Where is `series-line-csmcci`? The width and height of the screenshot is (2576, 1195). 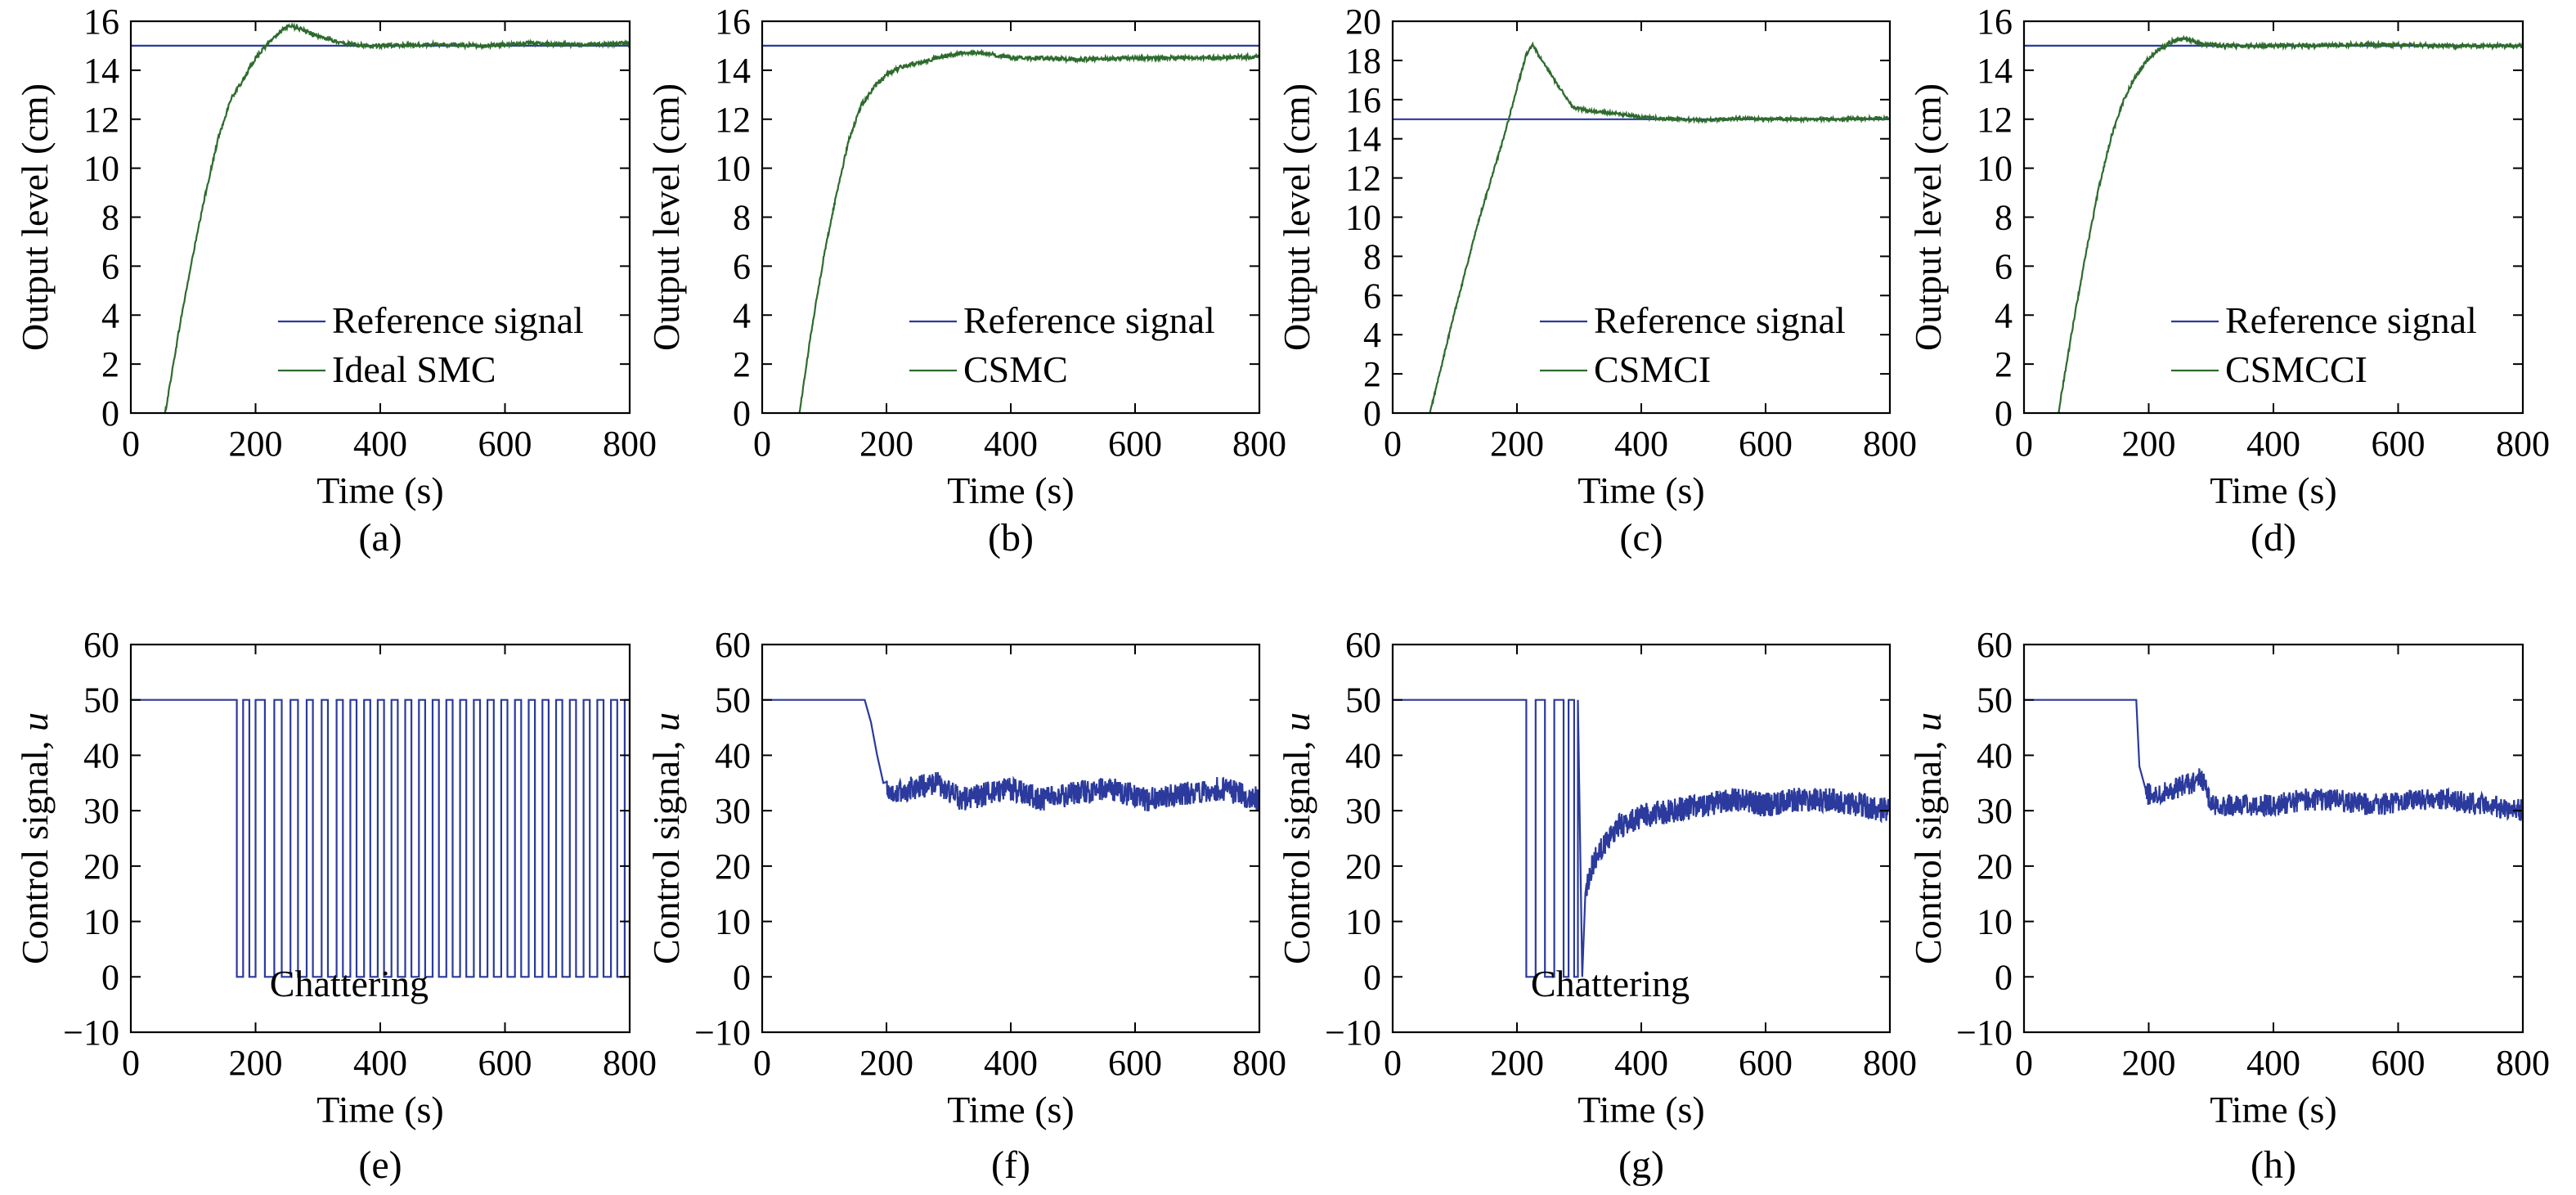 series-line-csmcci is located at coordinates (2290, 223).